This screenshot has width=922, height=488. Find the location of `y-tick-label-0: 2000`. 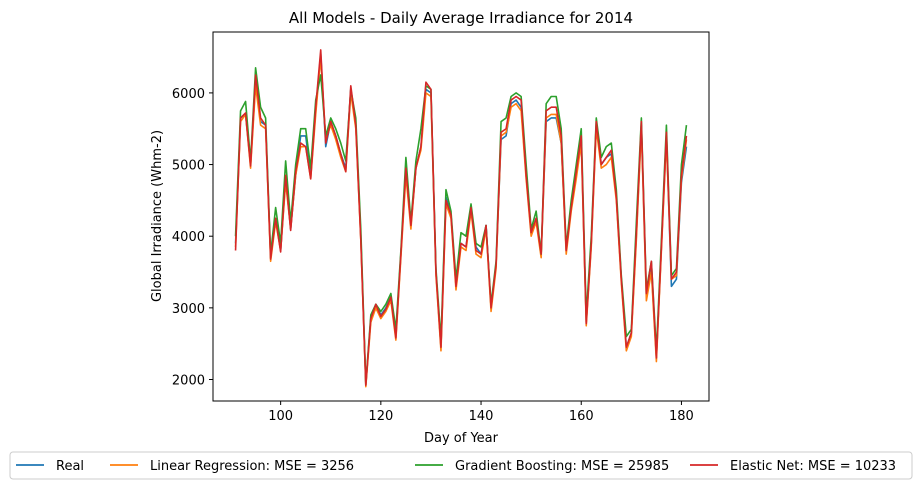

y-tick-label-0: 2000 is located at coordinates (188, 381).